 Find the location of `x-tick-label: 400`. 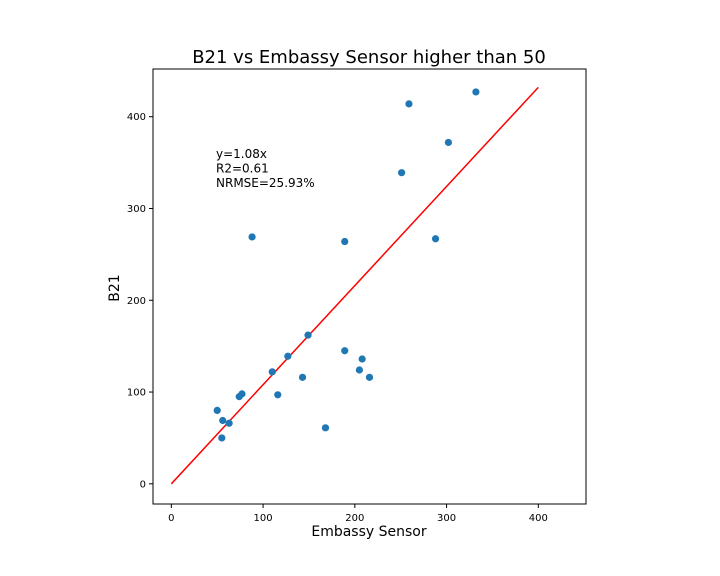

x-tick-label: 400 is located at coordinates (538, 518).